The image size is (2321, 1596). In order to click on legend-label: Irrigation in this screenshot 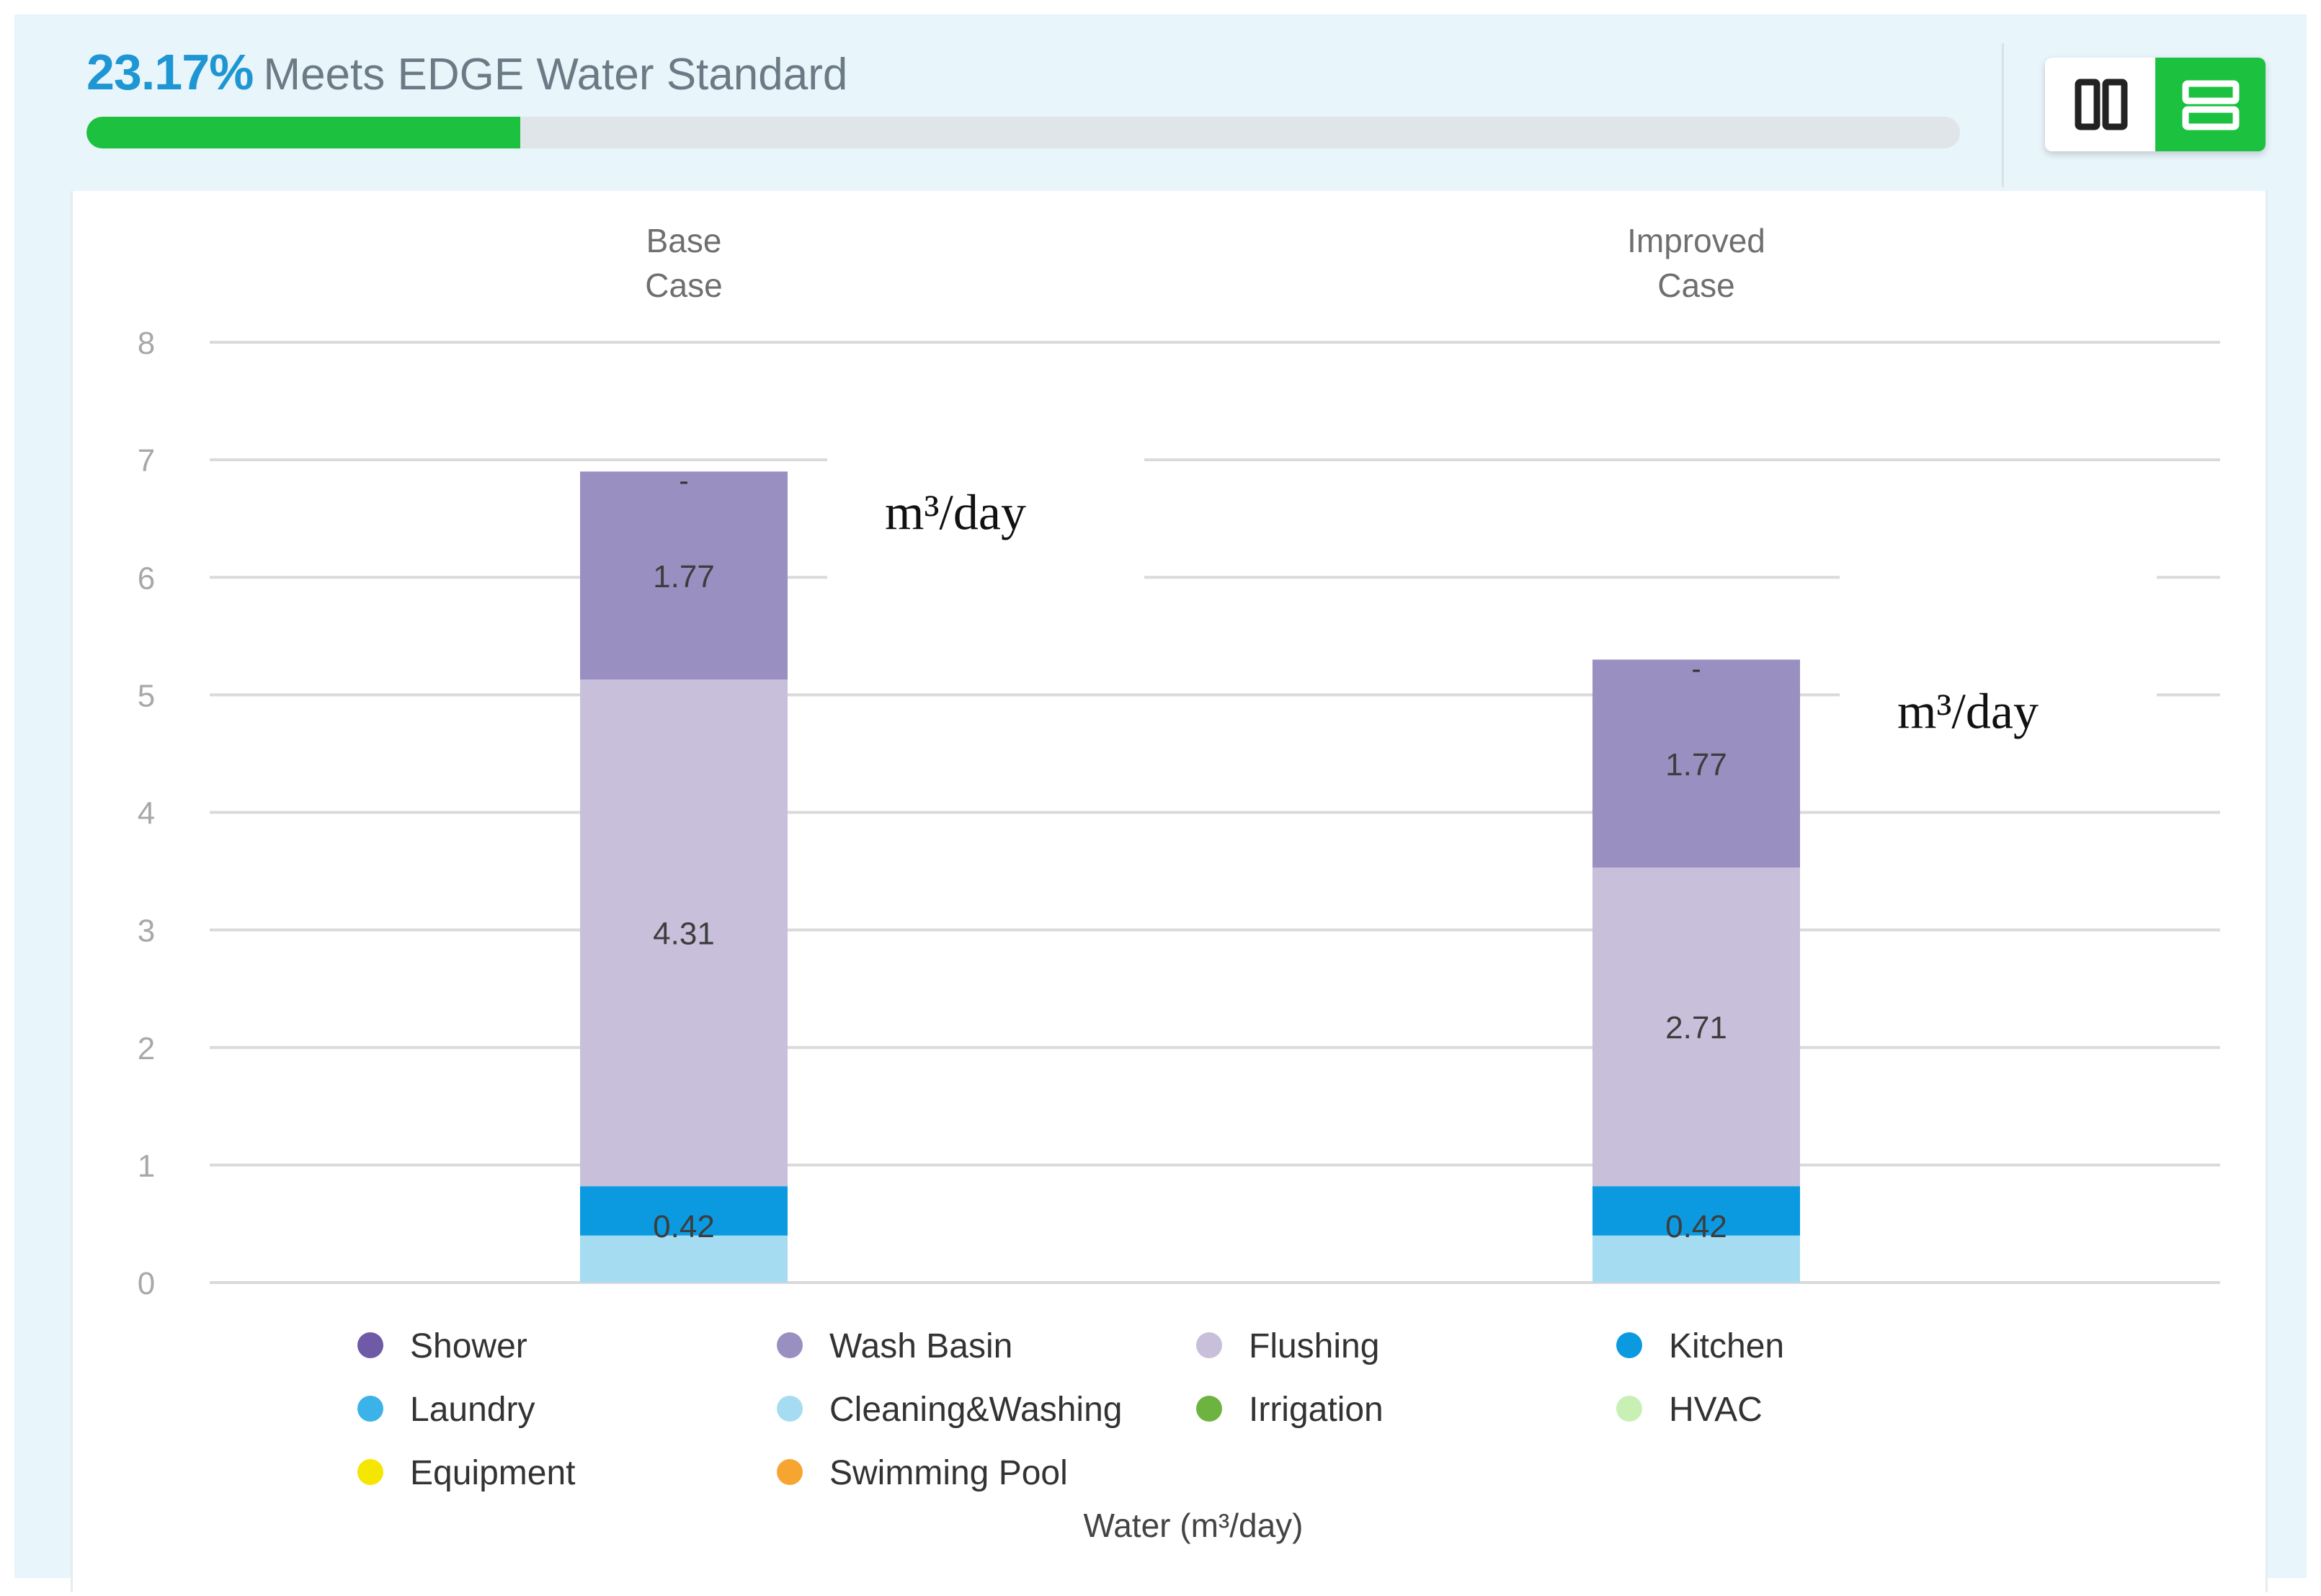, I will do `click(1316, 1410)`.